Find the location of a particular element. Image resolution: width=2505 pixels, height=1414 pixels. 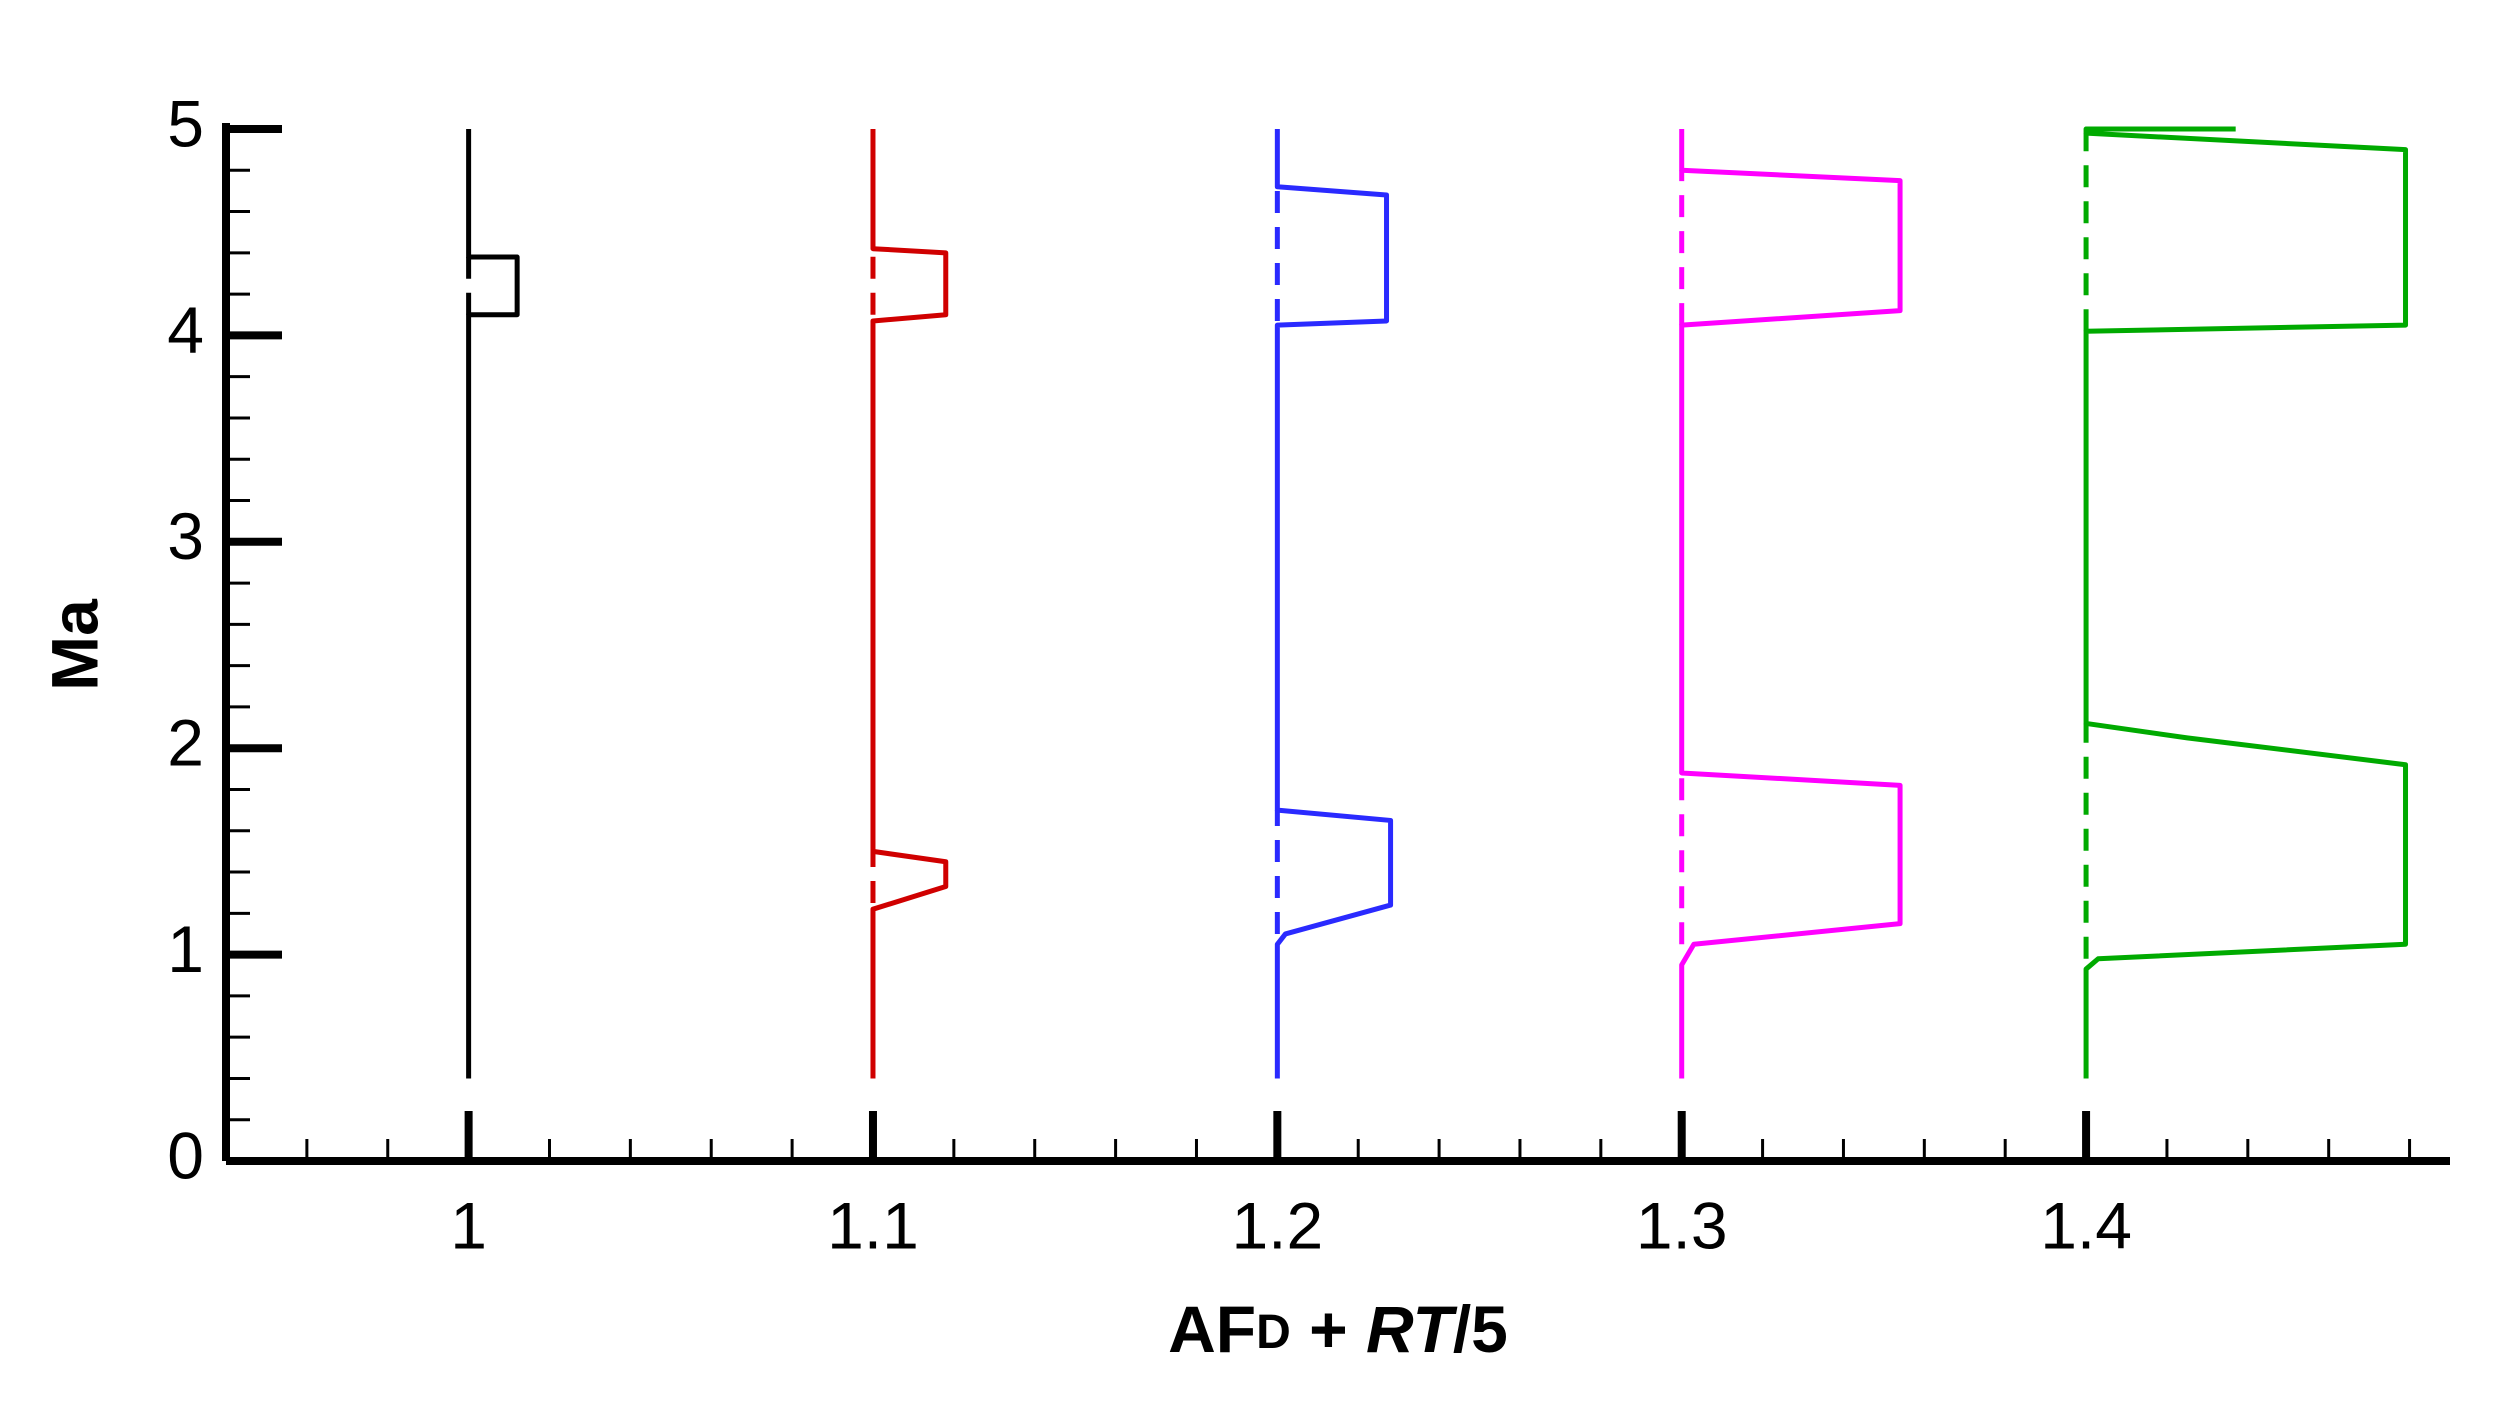

x-label-part: /5 is located at coordinates (1480, 1329).